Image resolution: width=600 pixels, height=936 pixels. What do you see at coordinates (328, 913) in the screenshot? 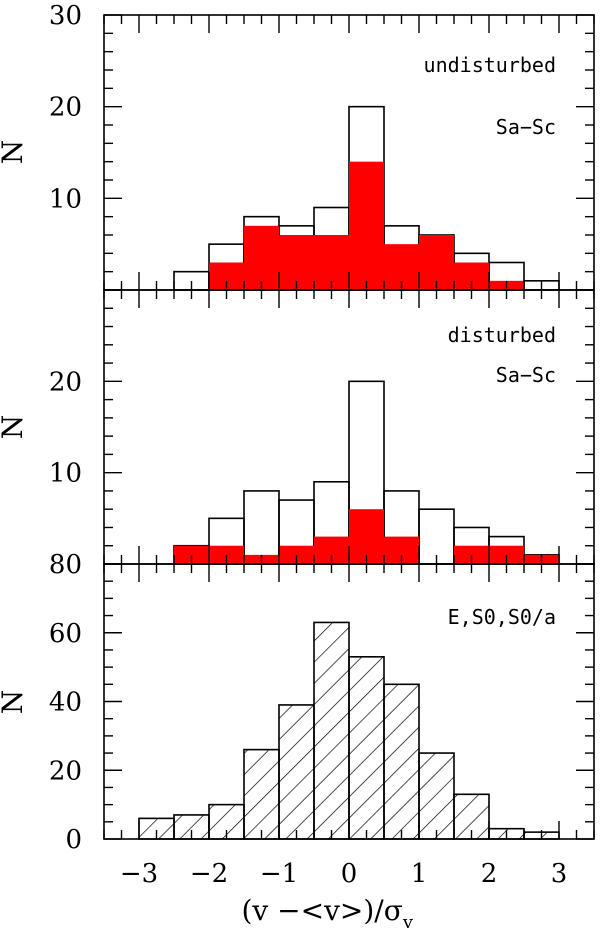
I see `x-axis-label: (v −<v>)/σv` at bounding box center [328, 913].